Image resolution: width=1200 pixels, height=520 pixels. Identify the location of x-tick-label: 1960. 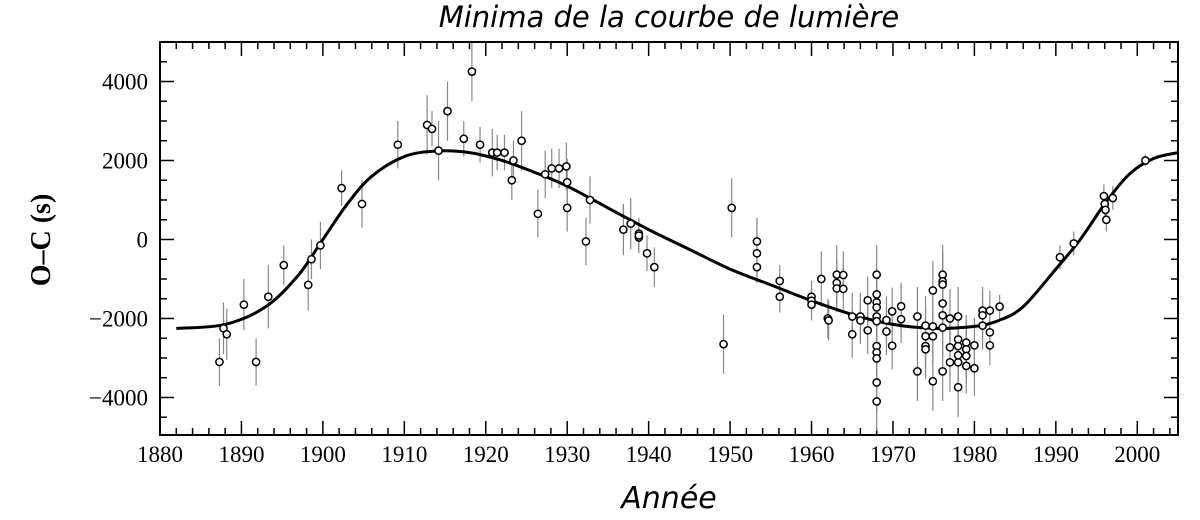
(812, 454).